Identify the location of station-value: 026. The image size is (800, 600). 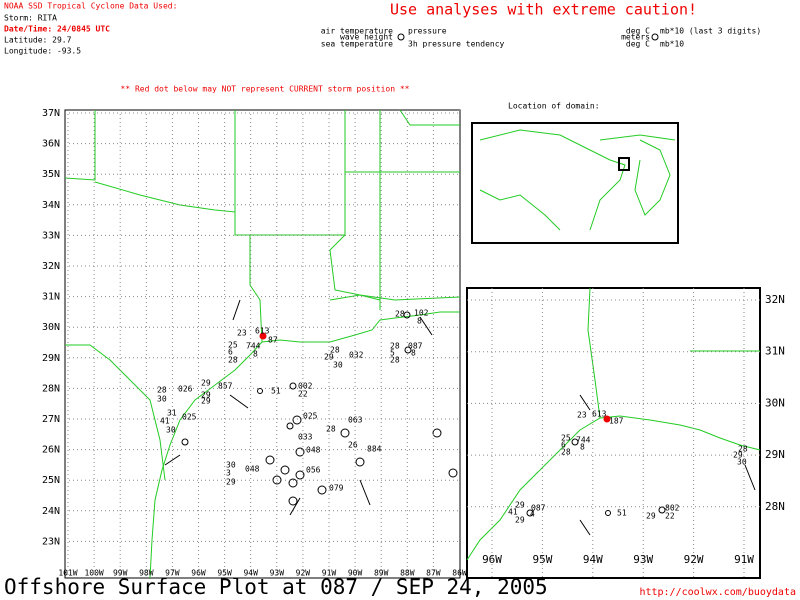
(185, 389).